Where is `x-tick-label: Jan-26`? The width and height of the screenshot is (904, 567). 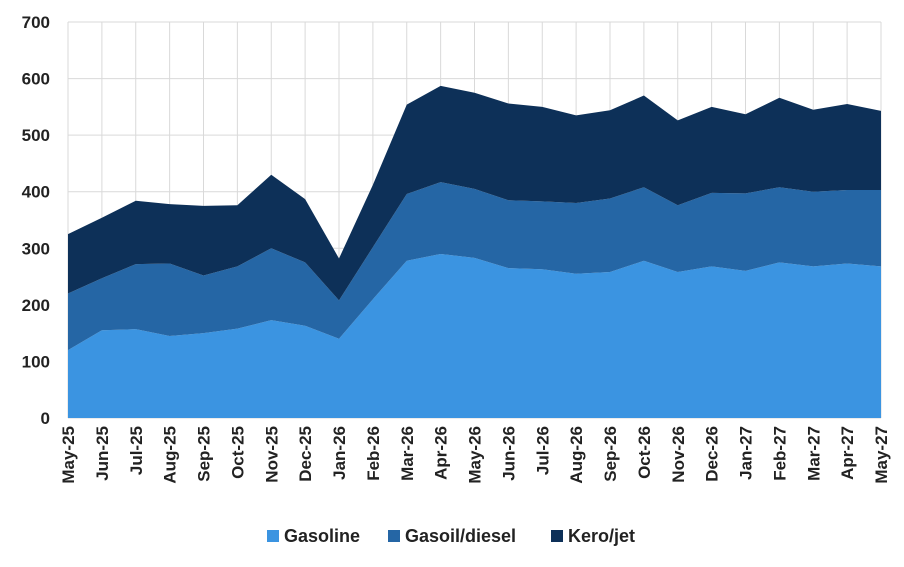
x-tick-label: Jan-26 is located at coordinates (339, 453).